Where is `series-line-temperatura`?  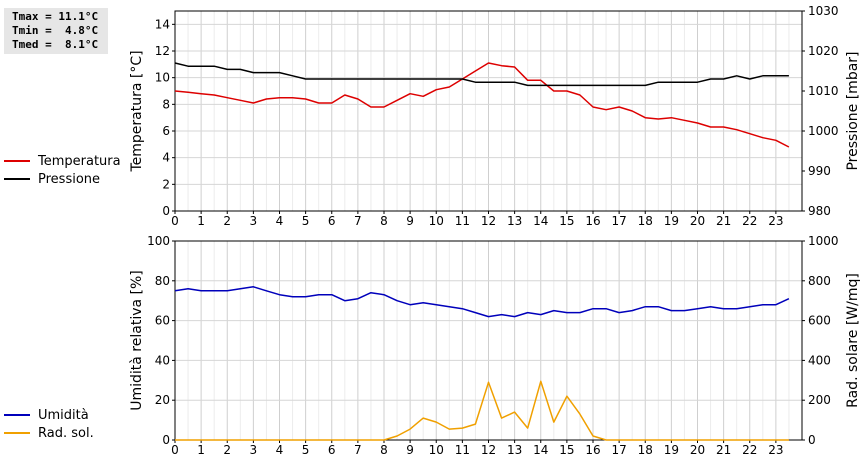 series-line-temperatura is located at coordinates (482, 105).